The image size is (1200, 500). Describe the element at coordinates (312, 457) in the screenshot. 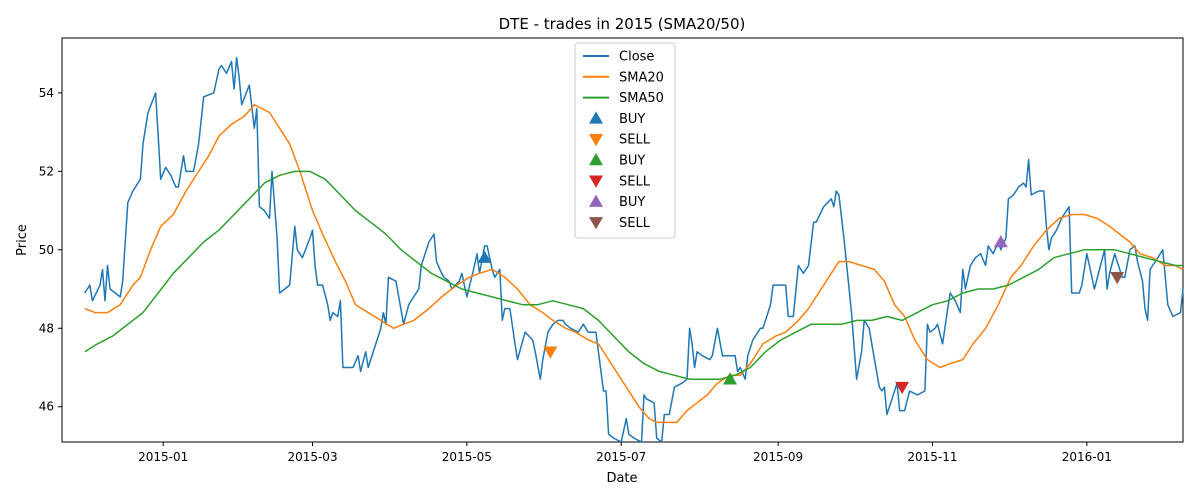

I see `x-tick-label: 2015-03` at that location.